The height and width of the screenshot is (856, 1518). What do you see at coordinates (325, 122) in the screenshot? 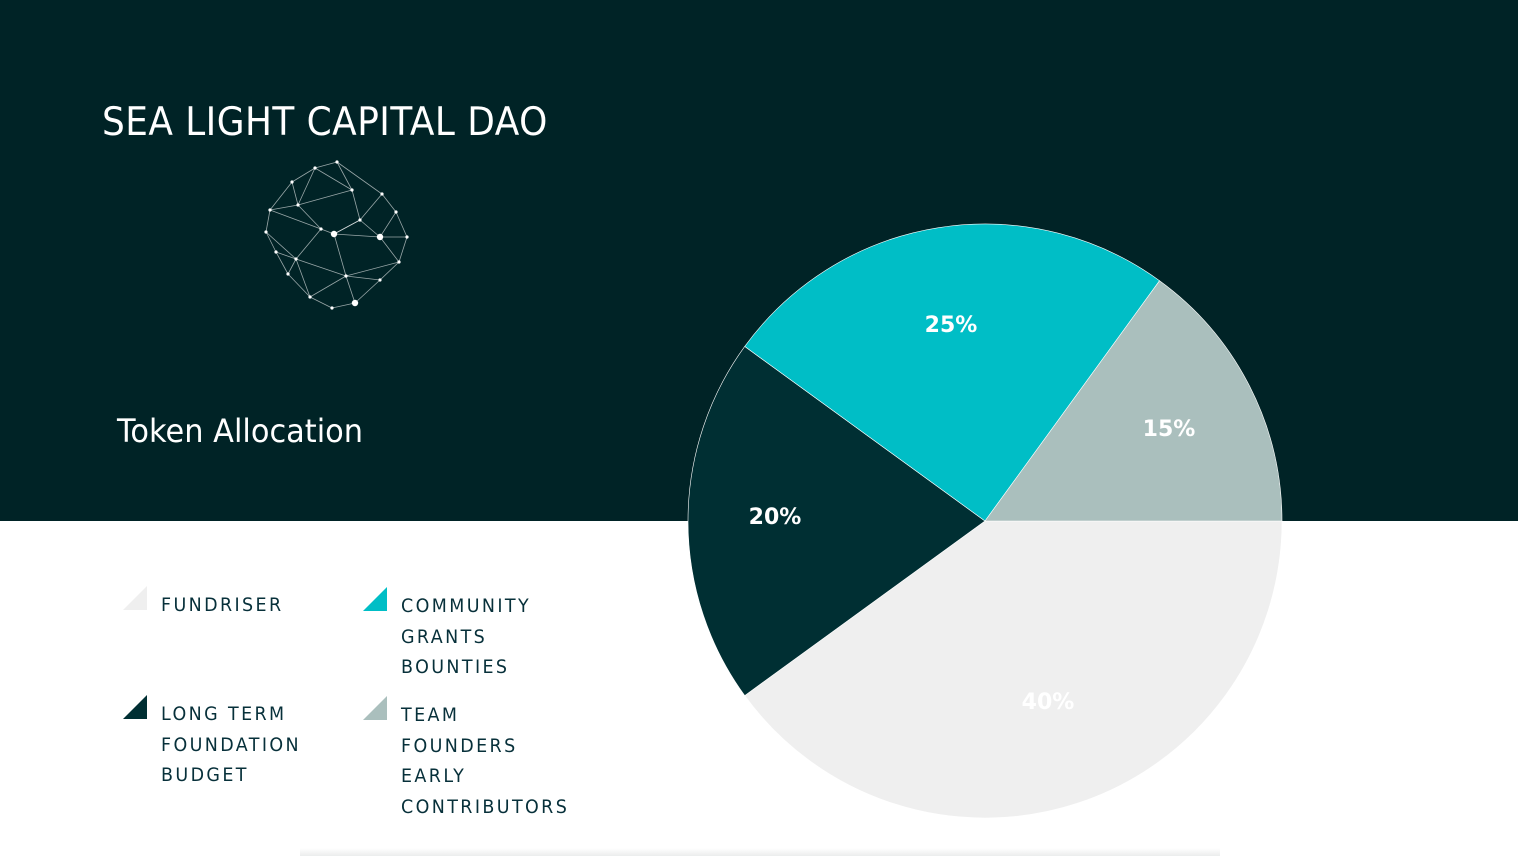
I see `brand-title: SEA LIGHT CAPITAL DAO` at bounding box center [325, 122].